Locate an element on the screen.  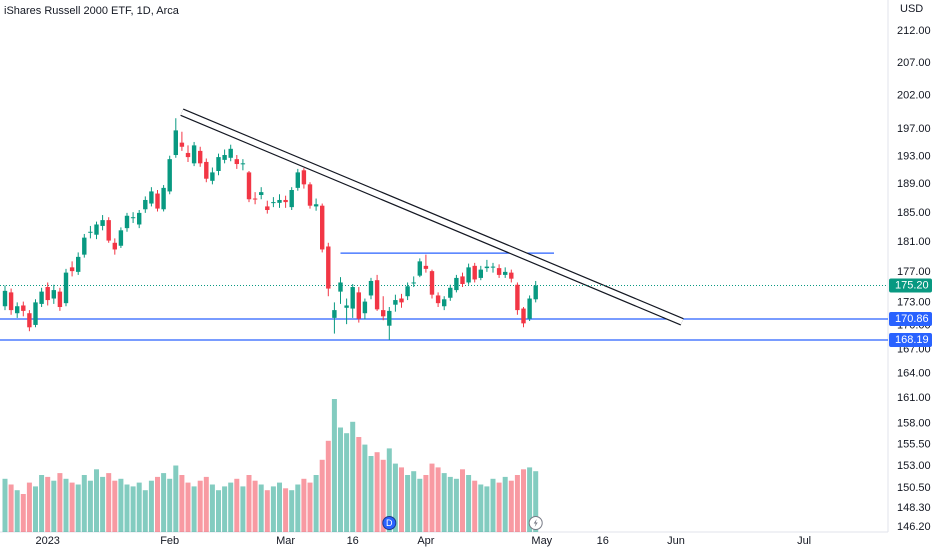
x-tick-label: May is located at coordinates (541, 541).